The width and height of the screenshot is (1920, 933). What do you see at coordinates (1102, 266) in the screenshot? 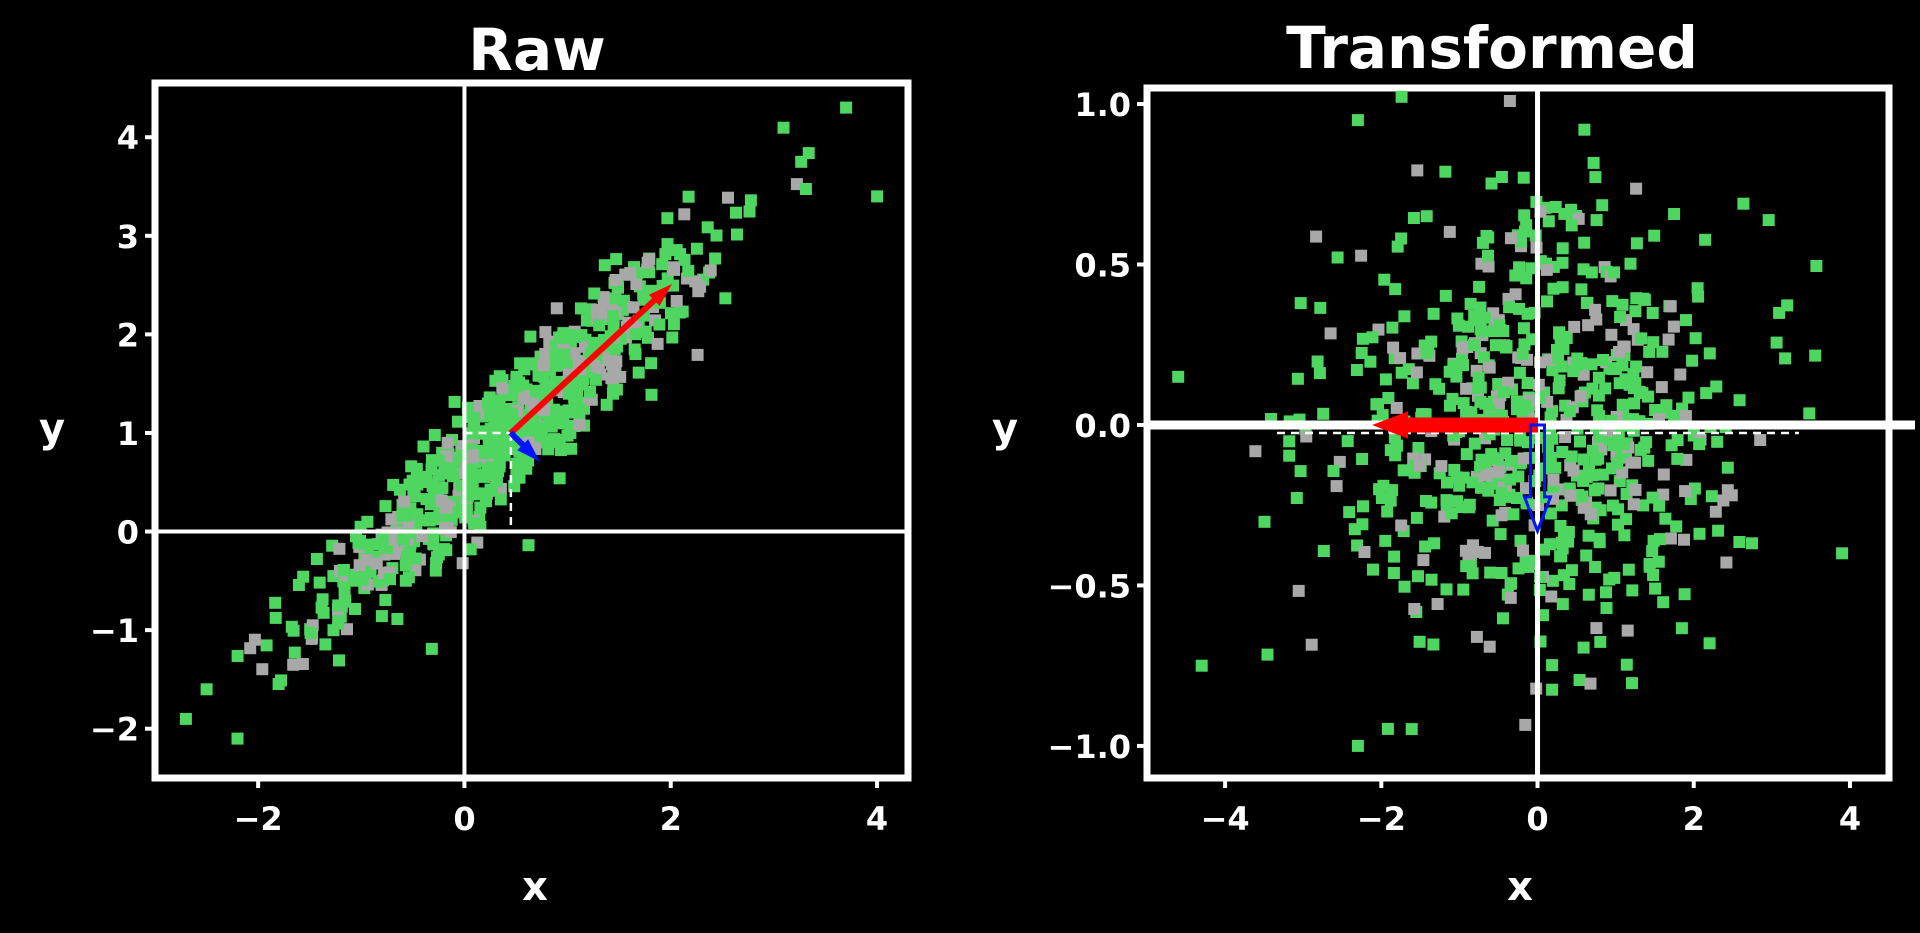
I see `y-tick-label: 0.5` at bounding box center [1102, 266].